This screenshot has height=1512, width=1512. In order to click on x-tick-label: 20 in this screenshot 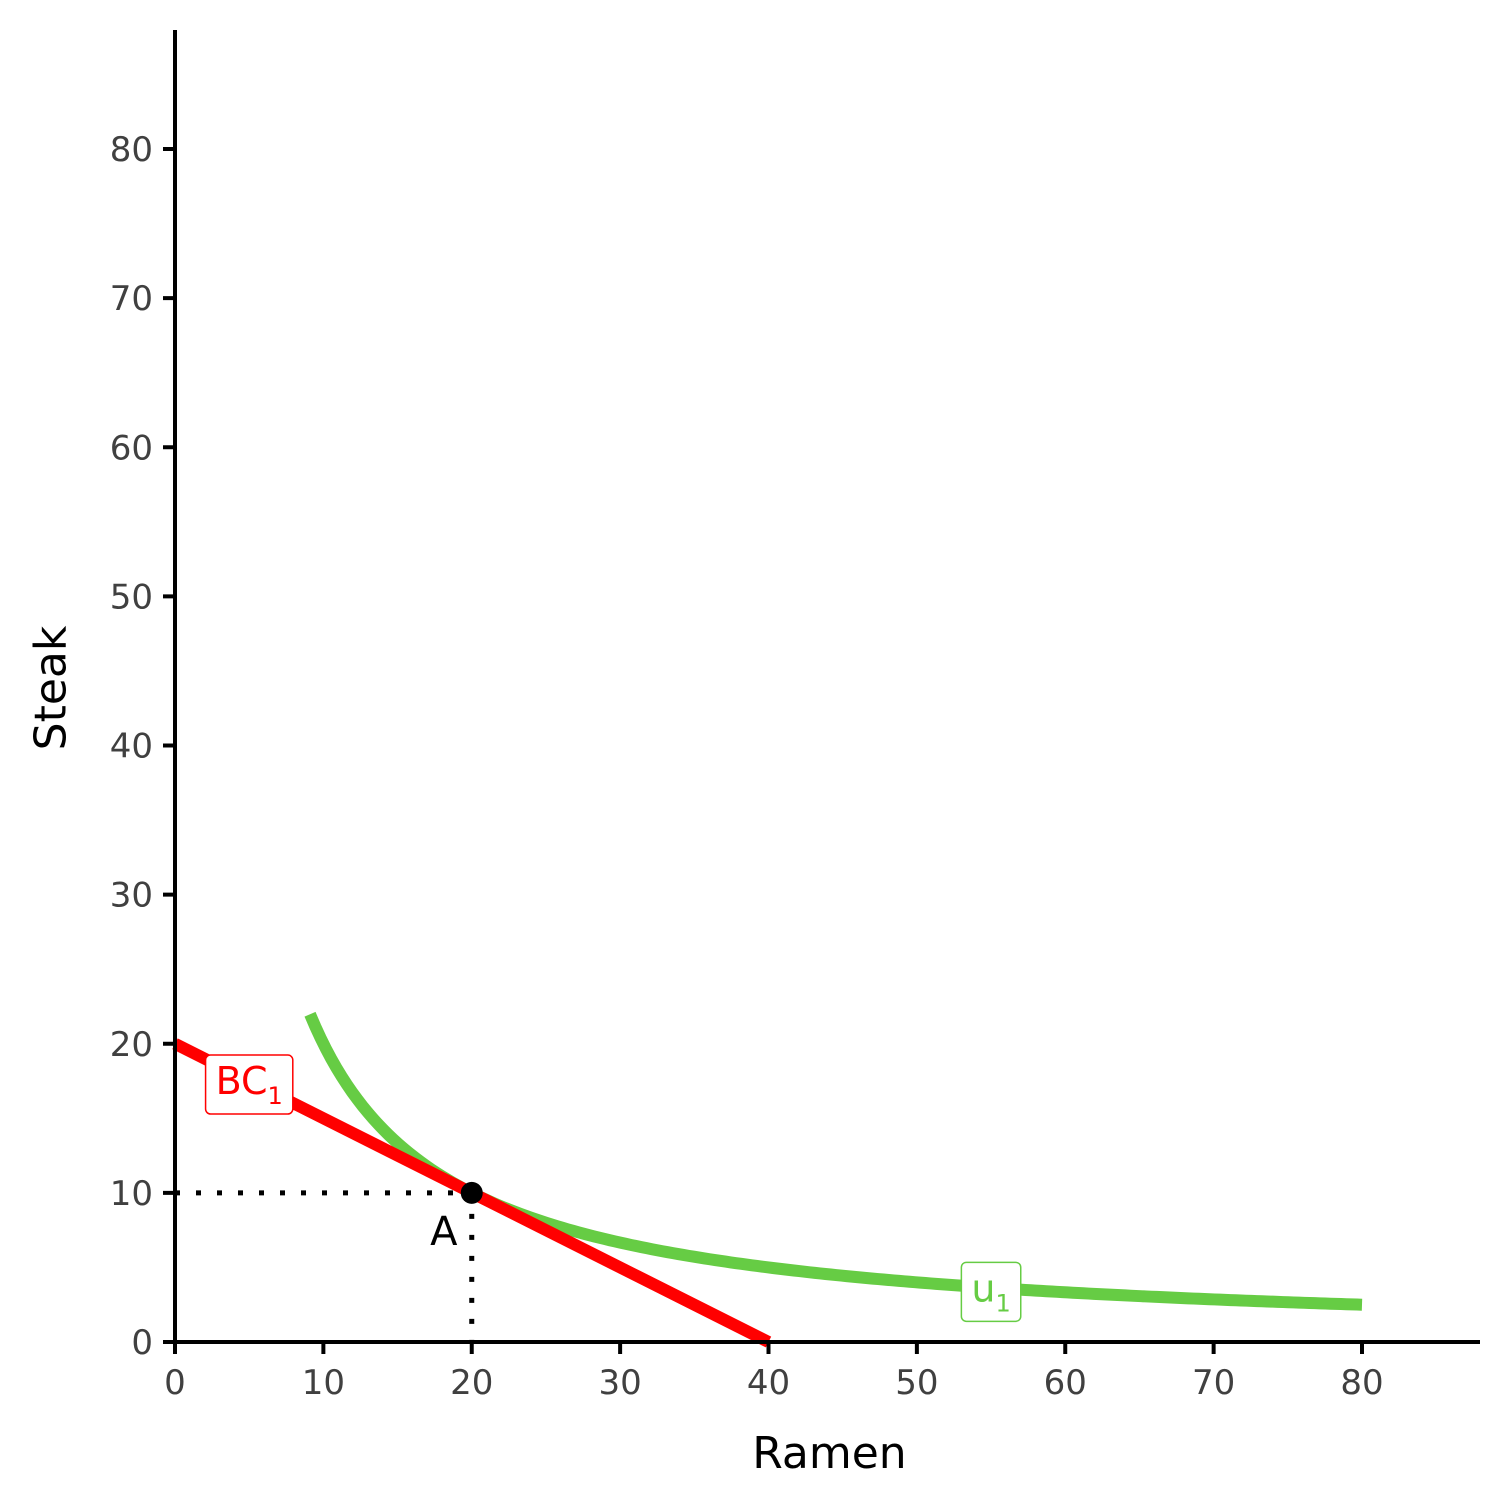, I will do `click(471, 1383)`.